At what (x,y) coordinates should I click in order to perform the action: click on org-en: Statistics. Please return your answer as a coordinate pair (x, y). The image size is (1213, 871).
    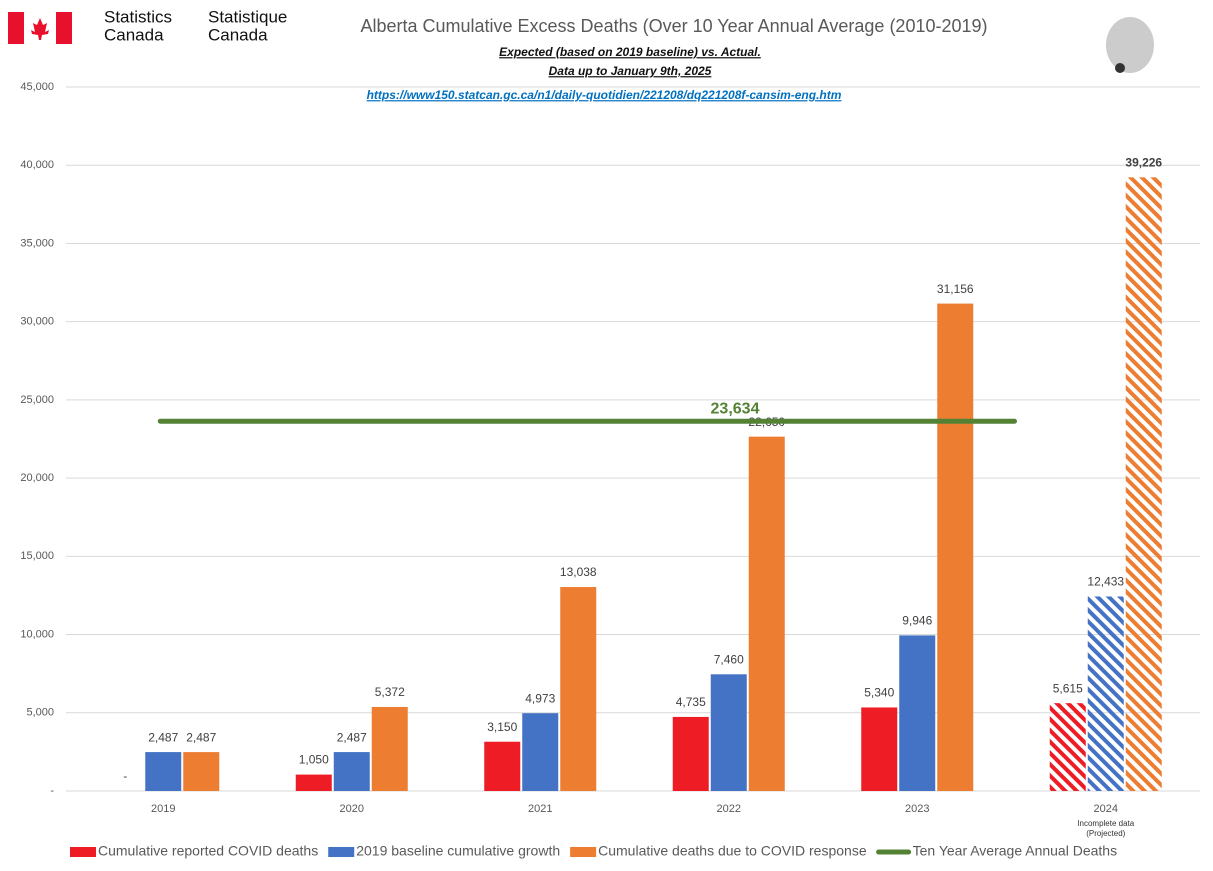
    Looking at the image, I should click on (138, 16).